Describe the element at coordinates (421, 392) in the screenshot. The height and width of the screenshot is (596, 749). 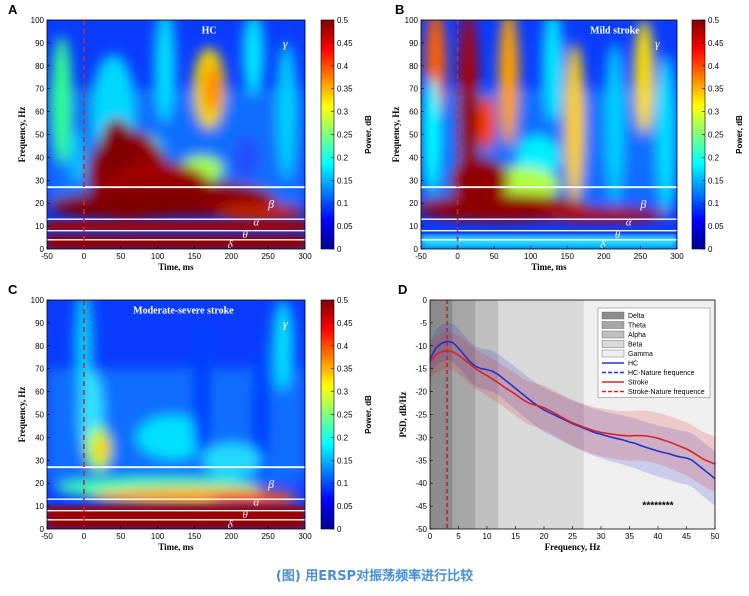
I see `y-tick-label: -20` at that location.